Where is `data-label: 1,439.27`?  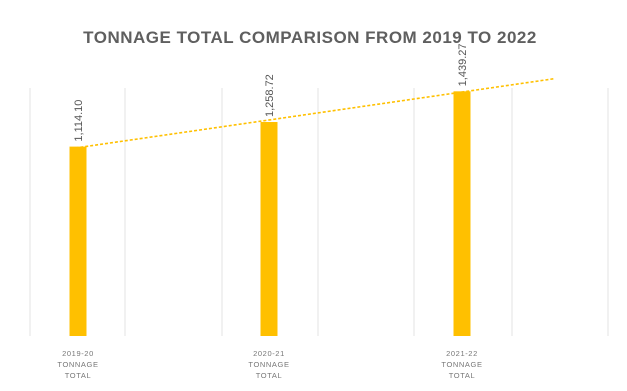
data-label: 1,439.27 is located at coordinates (463, 64).